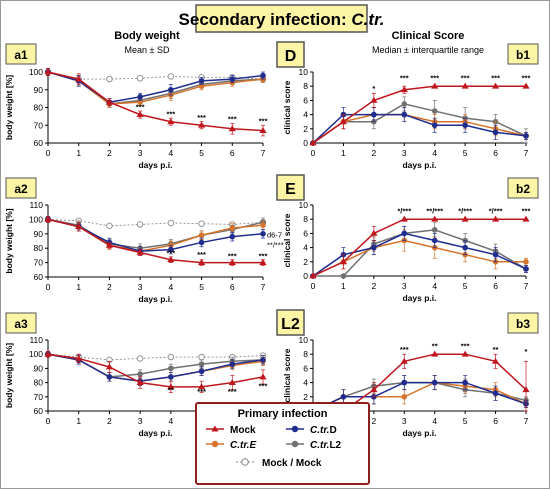 The width and height of the screenshot is (550, 489). I want to click on x-tick-label-b3: 5, so click(465, 421).